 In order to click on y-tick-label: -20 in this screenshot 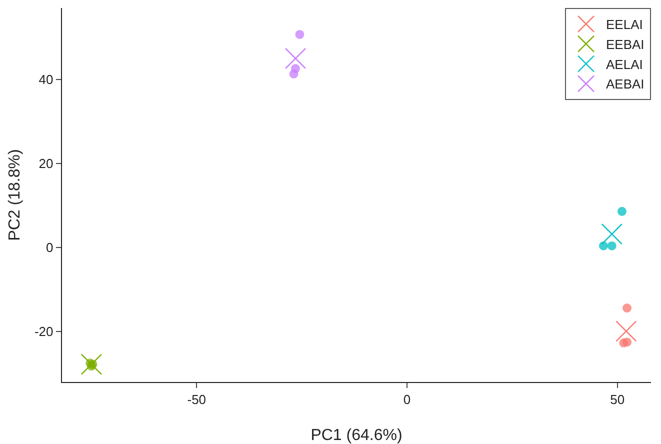, I will do `click(44, 332)`.